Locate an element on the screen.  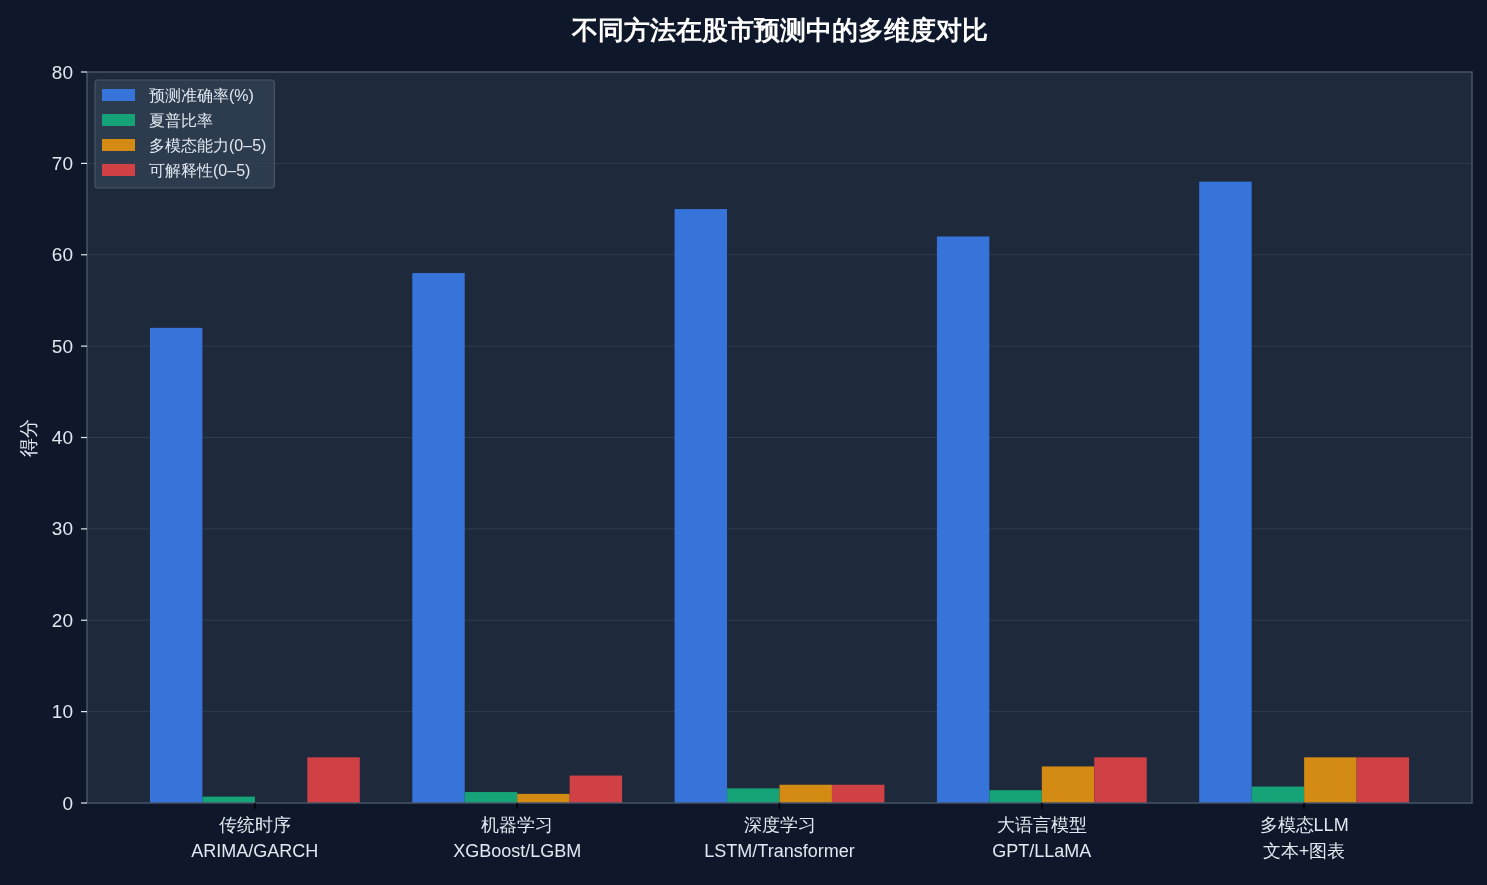
x-tick-label: 机器学习 XGBoost/LGBM is located at coordinates (517, 838).